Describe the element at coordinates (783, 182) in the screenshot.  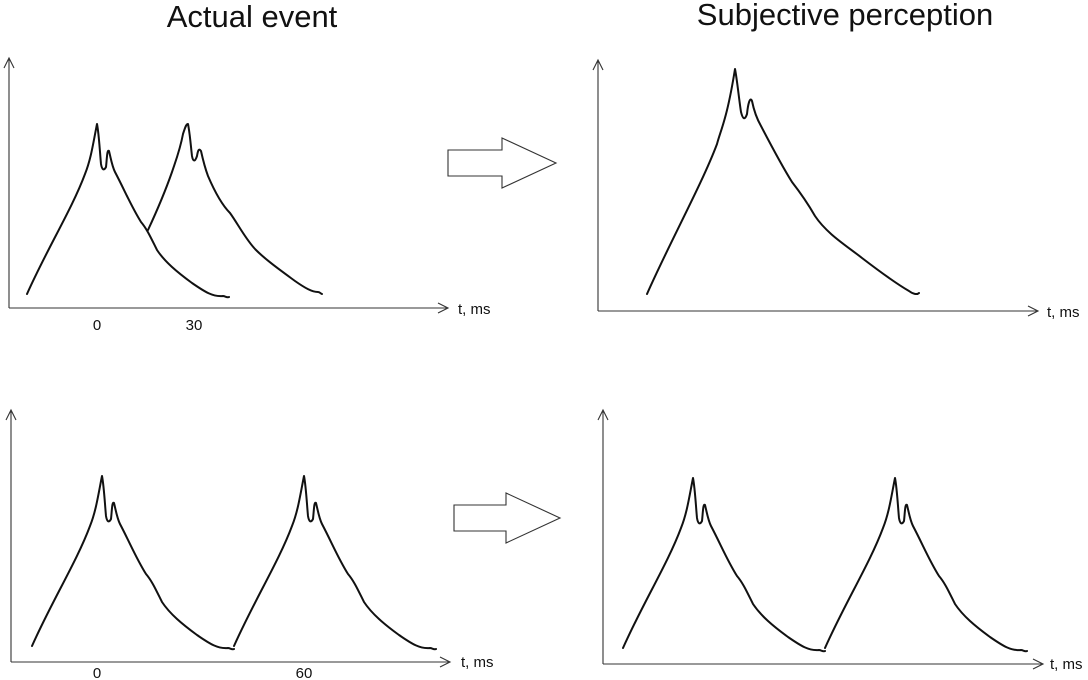
I see `merged-pulse` at that location.